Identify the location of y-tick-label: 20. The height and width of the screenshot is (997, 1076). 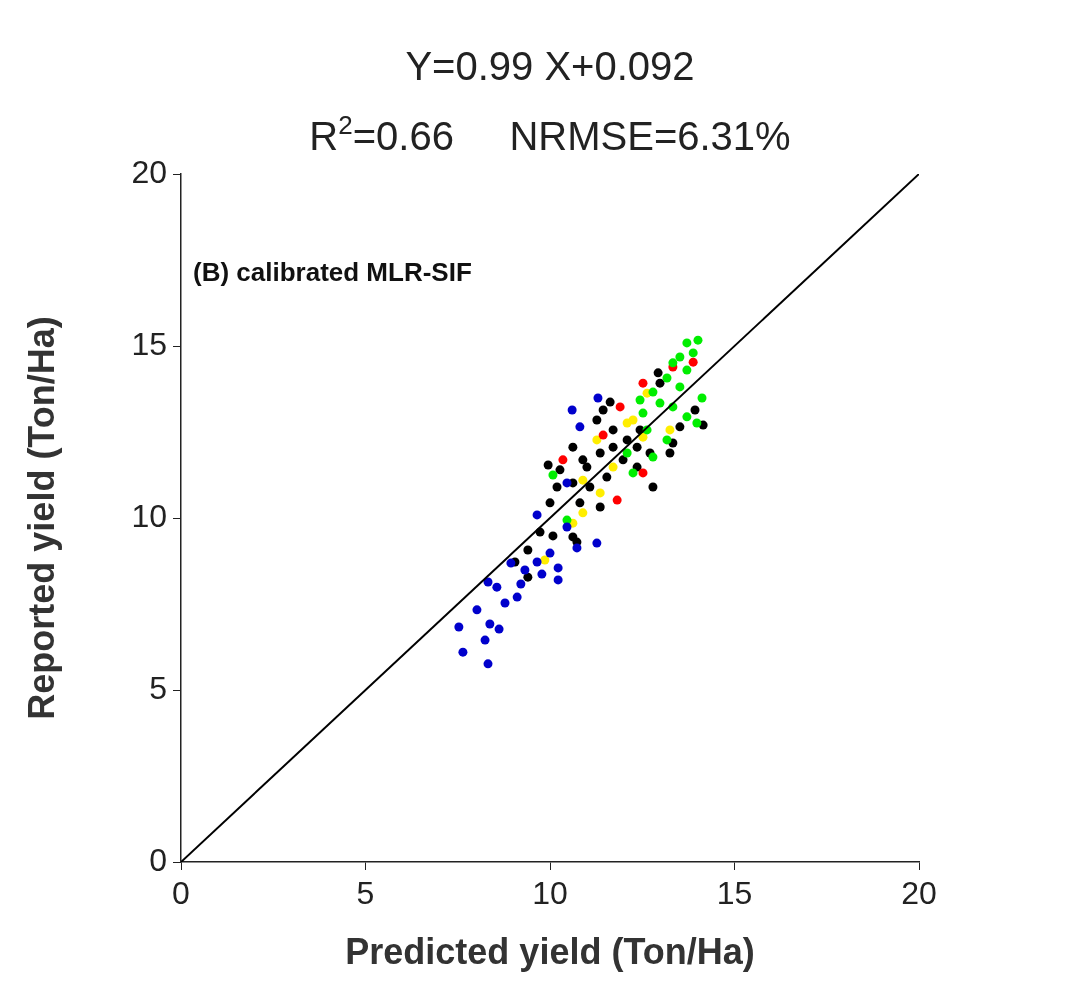
(149, 171).